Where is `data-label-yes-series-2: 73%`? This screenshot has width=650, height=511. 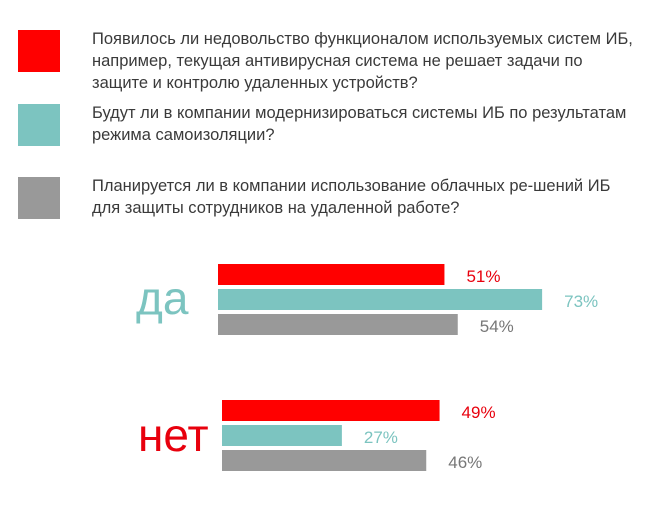
data-label-yes-series-2: 73% is located at coordinates (581, 301).